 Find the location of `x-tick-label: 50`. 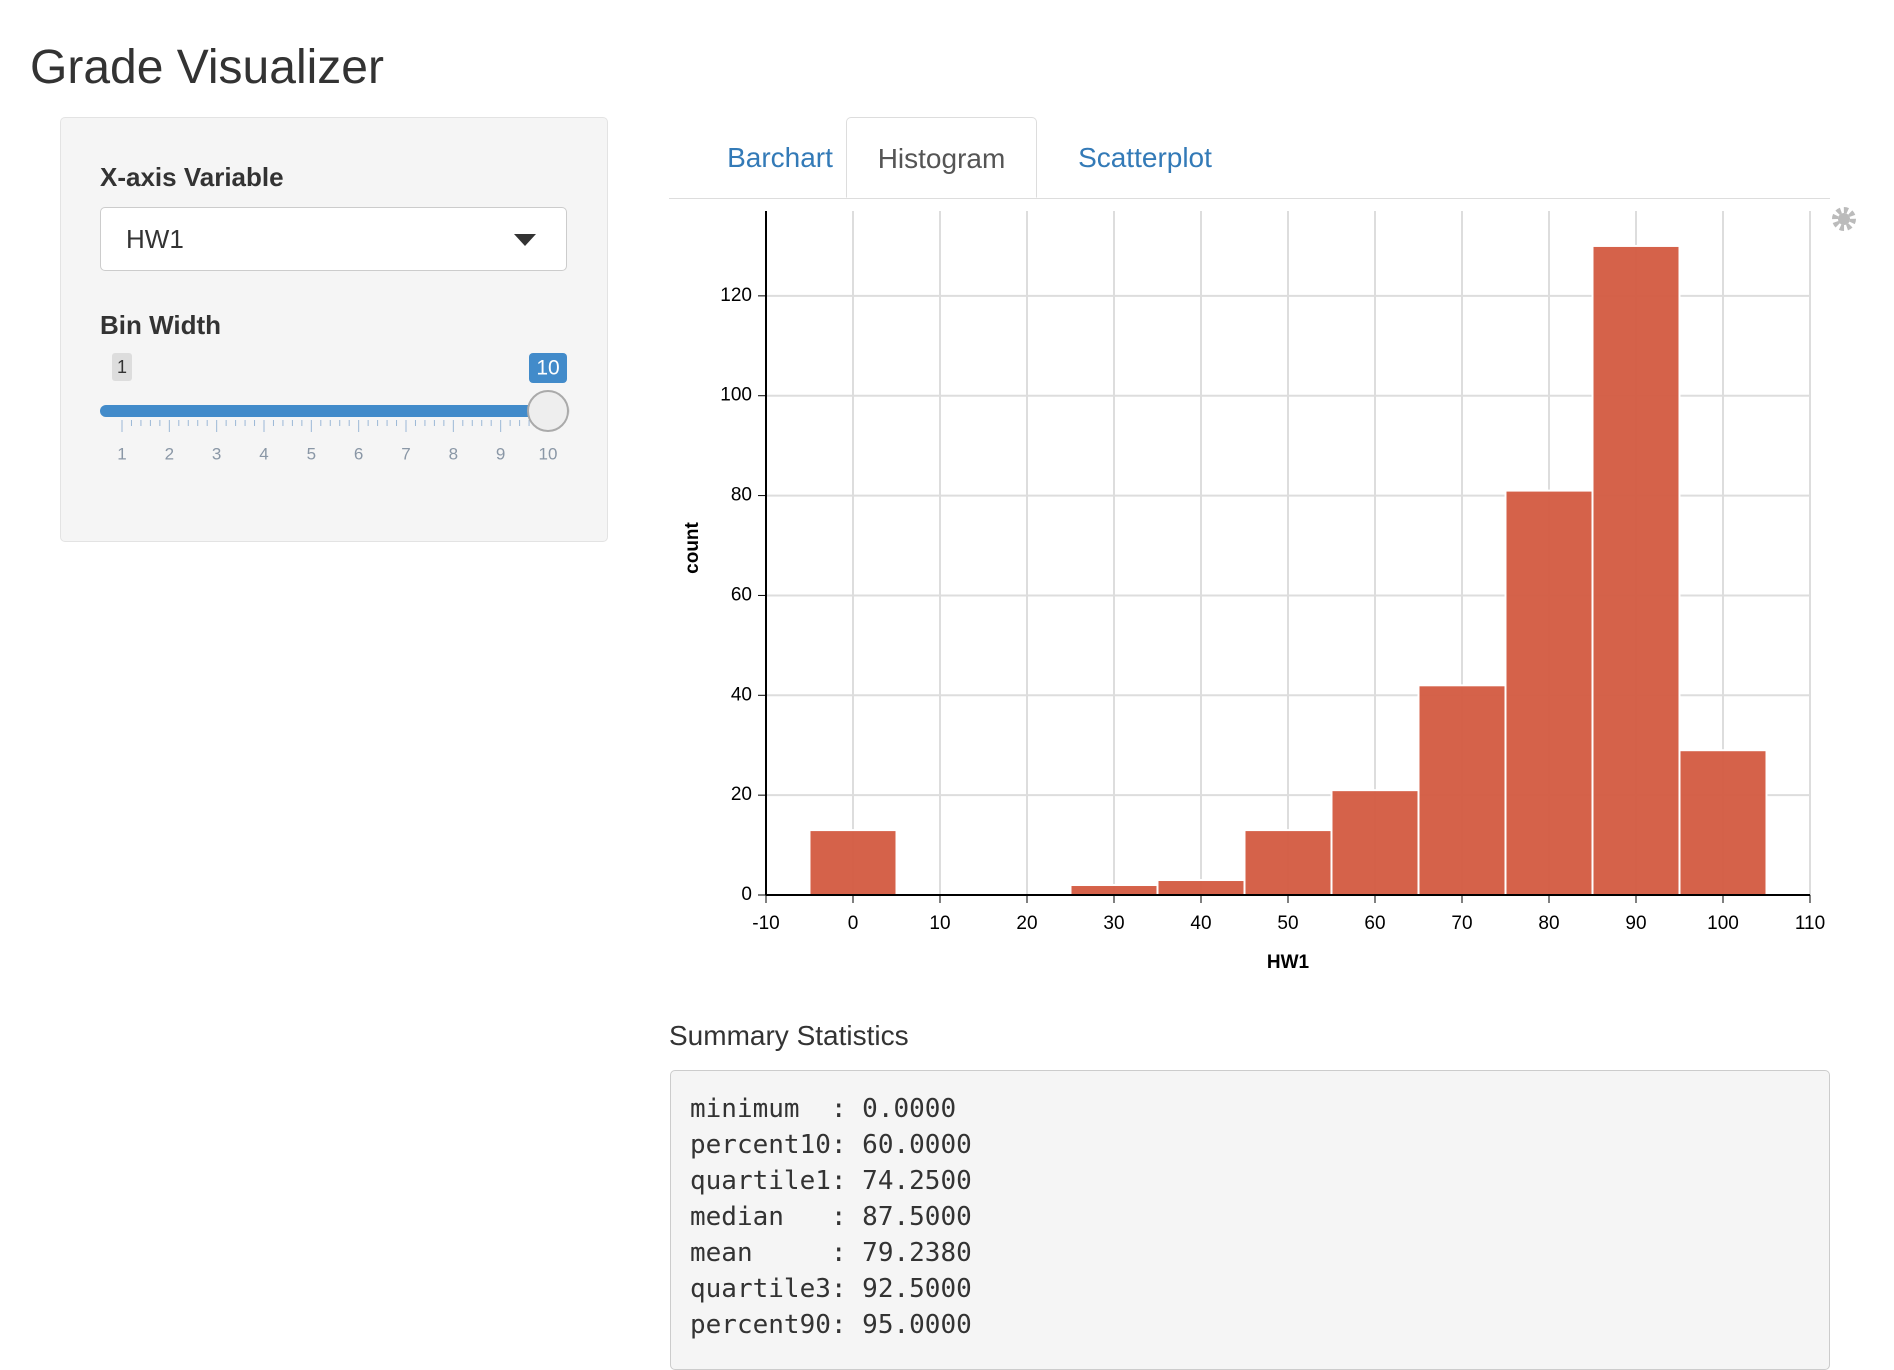

x-tick-label: 50 is located at coordinates (1287, 923).